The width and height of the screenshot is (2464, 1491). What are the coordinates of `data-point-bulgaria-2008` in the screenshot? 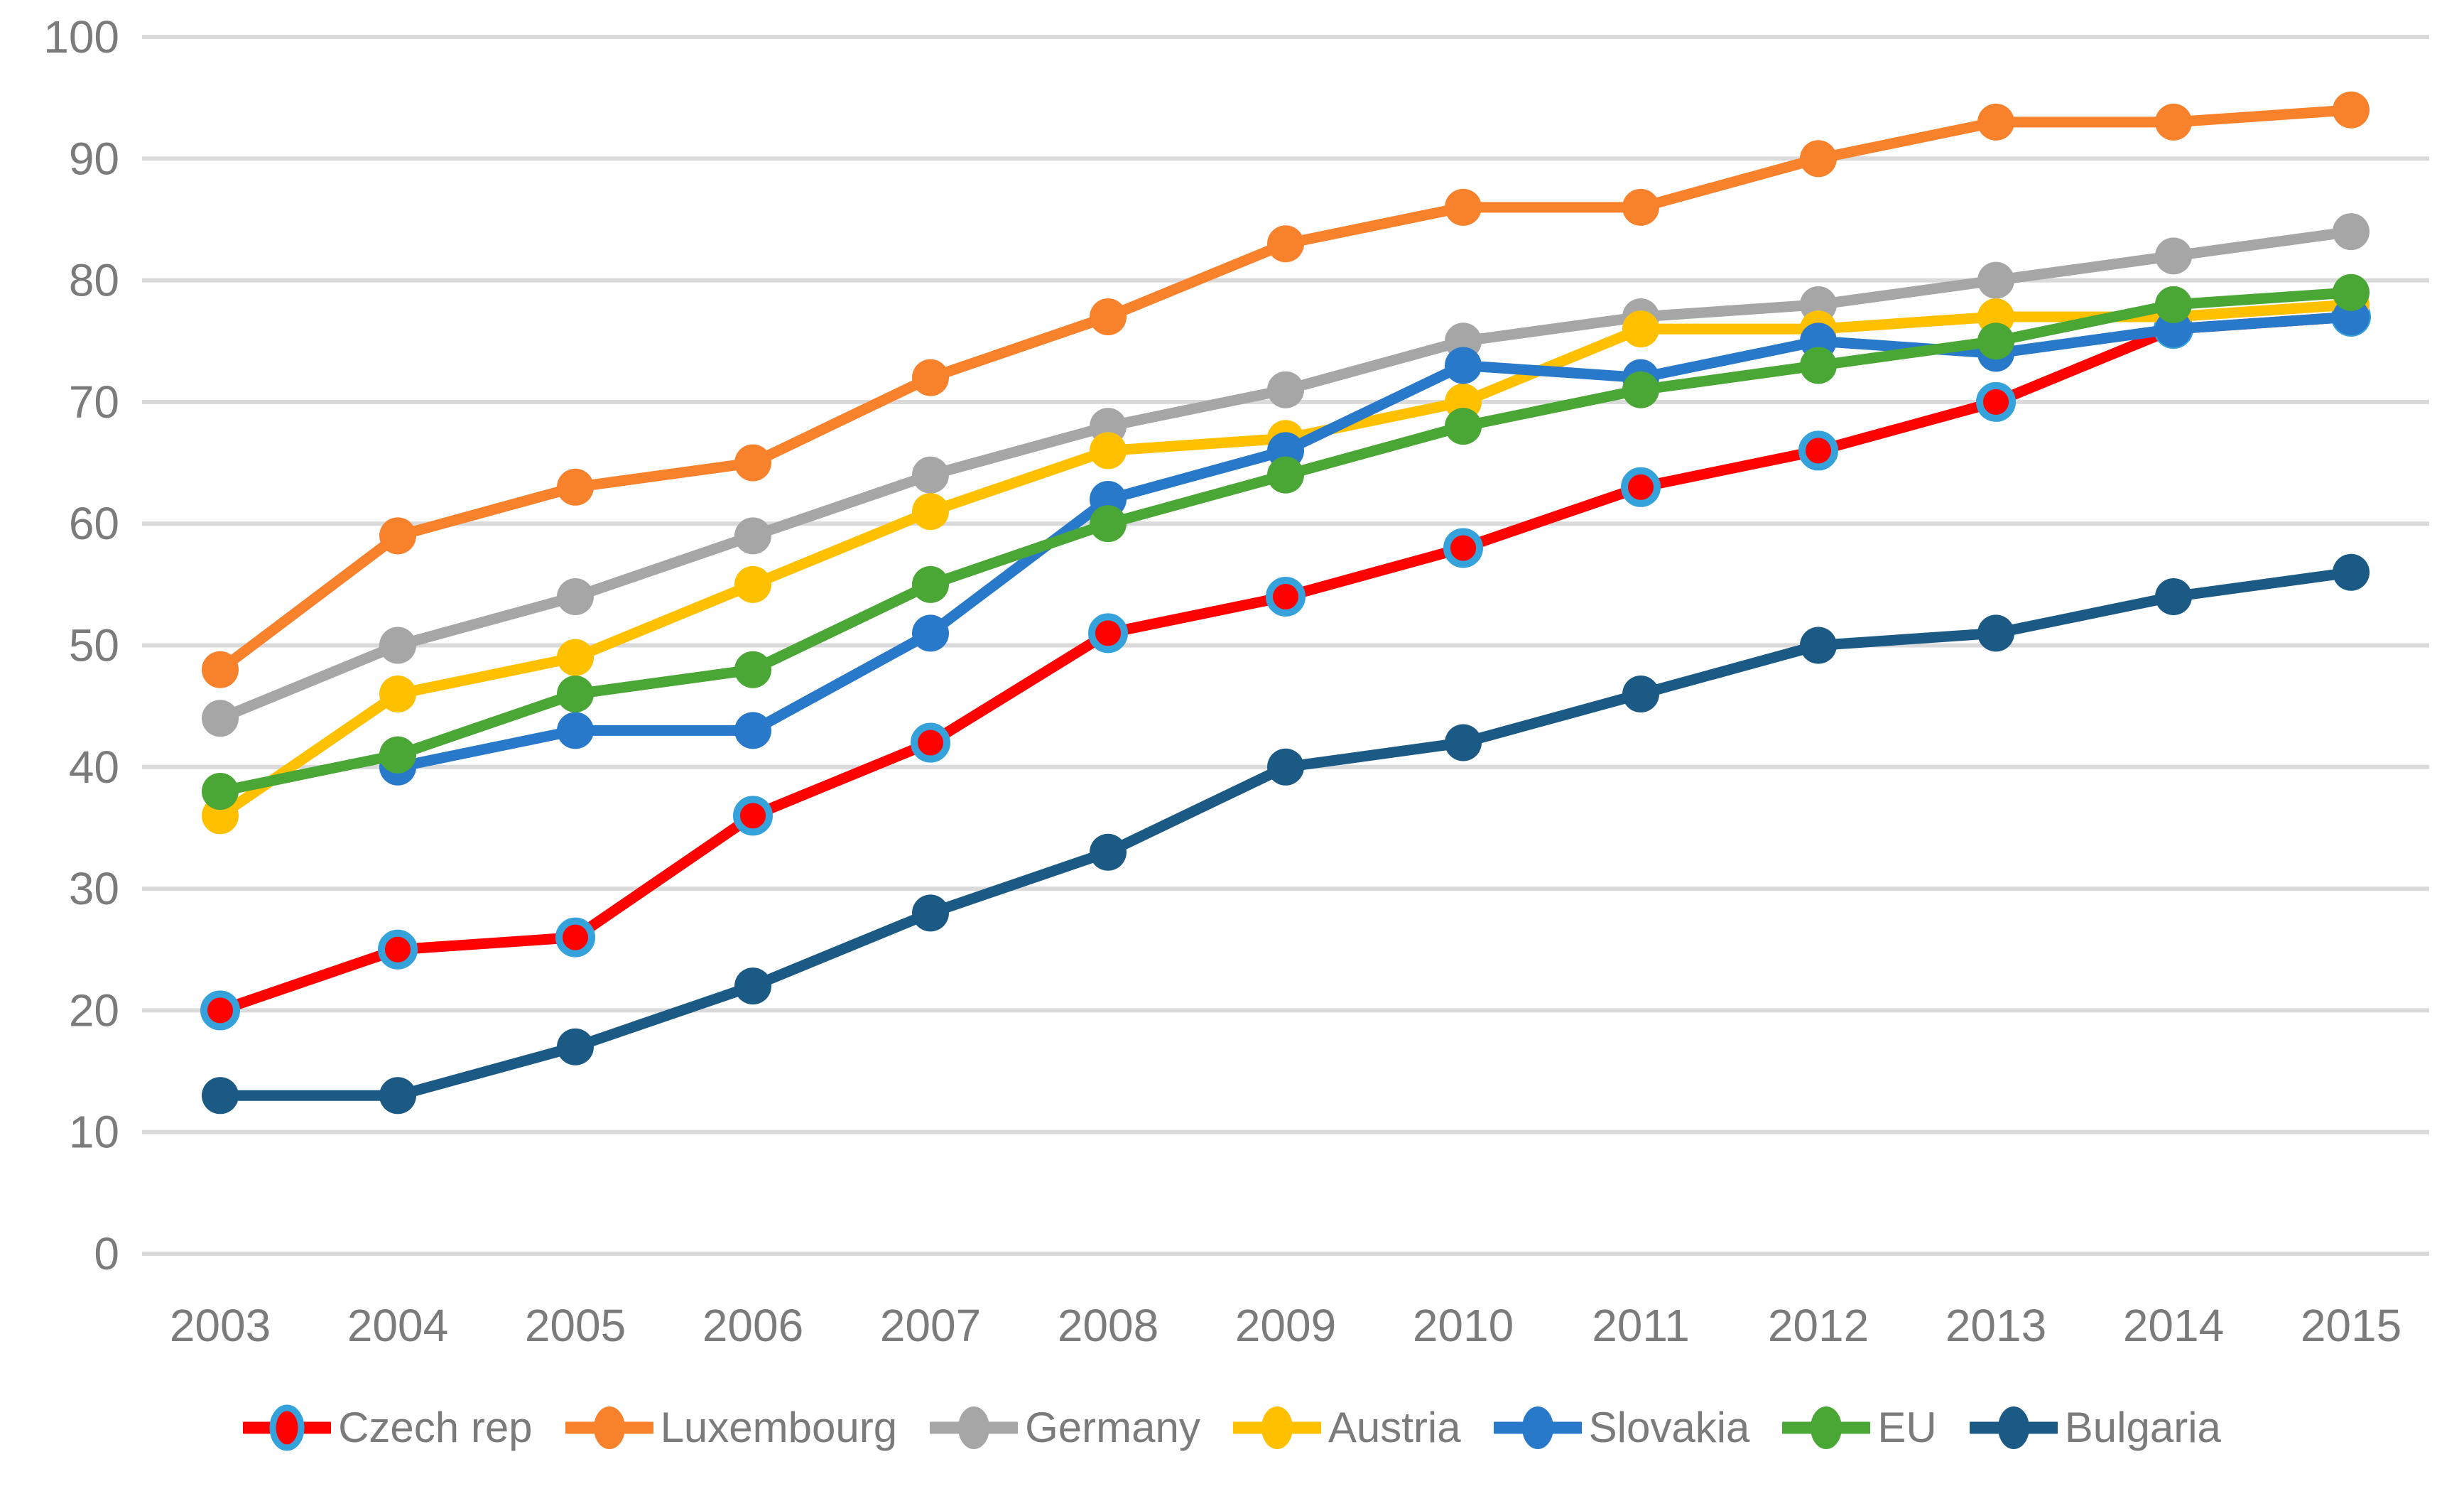 It's located at (1108, 852).